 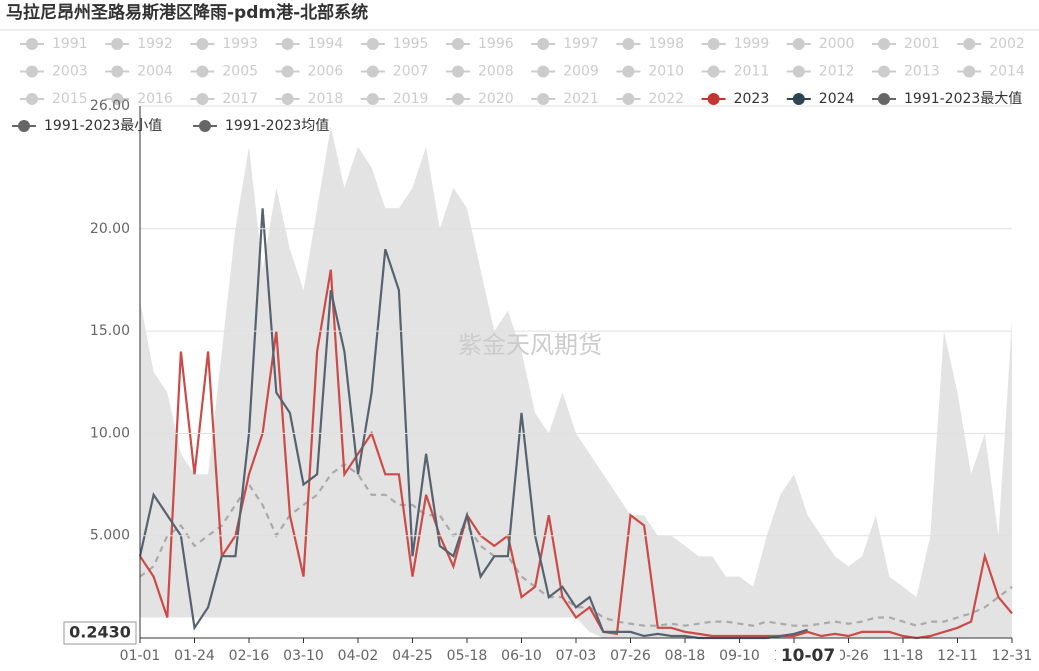 What do you see at coordinates (685, 656) in the screenshot?
I see `x-tick-label: 08-18` at bounding box center [685, 656].